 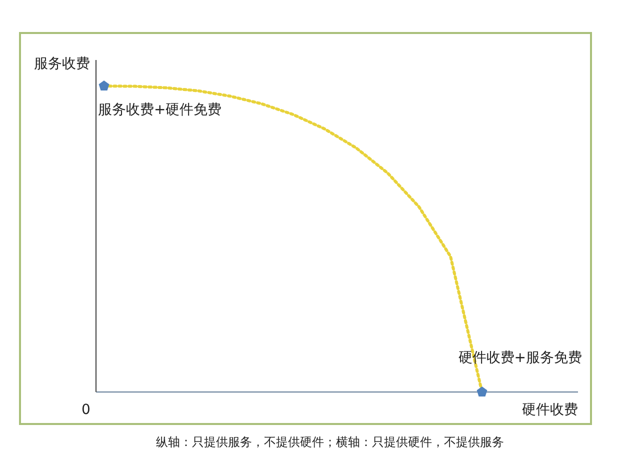 I want to click on annotation: 服务收费+硬件免费, so click(x=160, y=110).